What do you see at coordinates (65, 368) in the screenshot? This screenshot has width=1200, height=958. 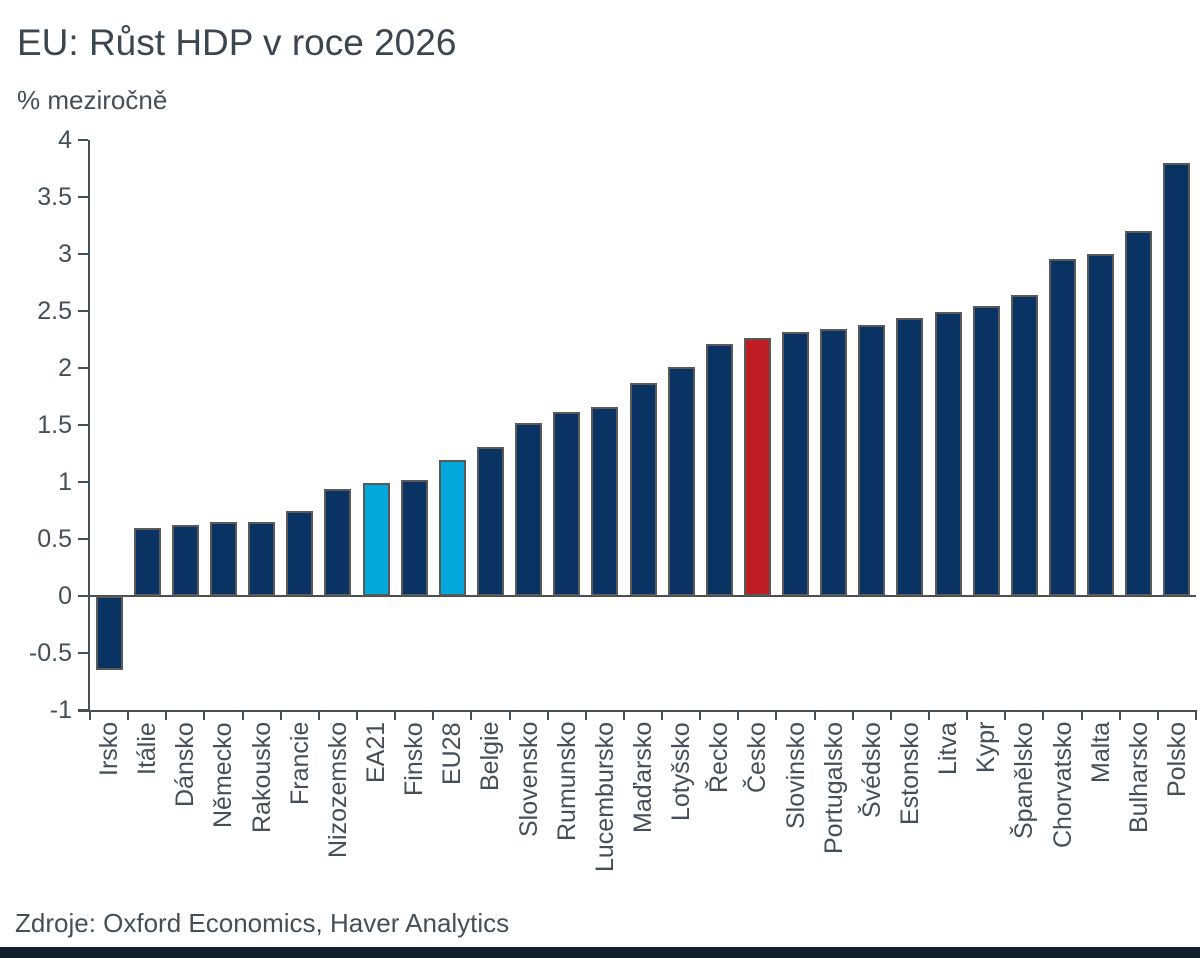 I see `y-axis-tick-label: 2` at bounding box center [65, 368].